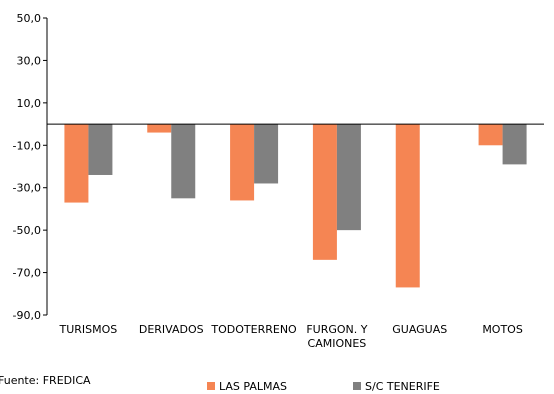 This screenshot has height=394, width=554. I want to click on y-tick-label: -70,0, so click(27, 273).